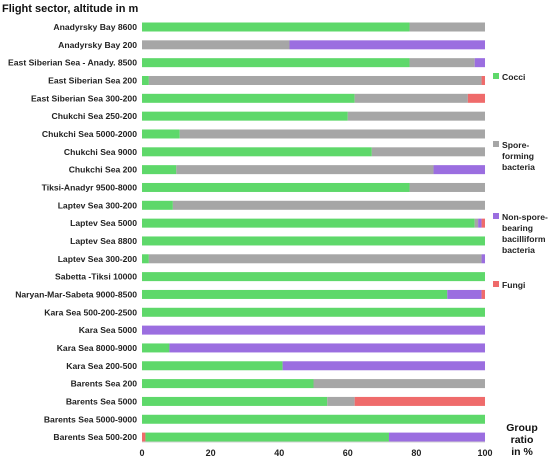 The height and width of the screenshot is (465, 550). I want to click on category-label: East Siberian Sea 200, so click(92, 80).